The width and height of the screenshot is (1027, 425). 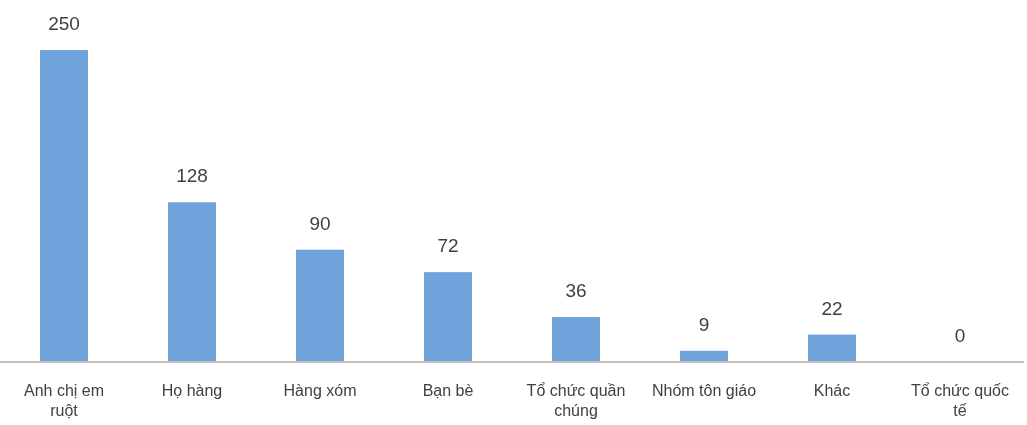 I want to click on x-tick-label: Hàng xóm, so click(x=320, y=391).